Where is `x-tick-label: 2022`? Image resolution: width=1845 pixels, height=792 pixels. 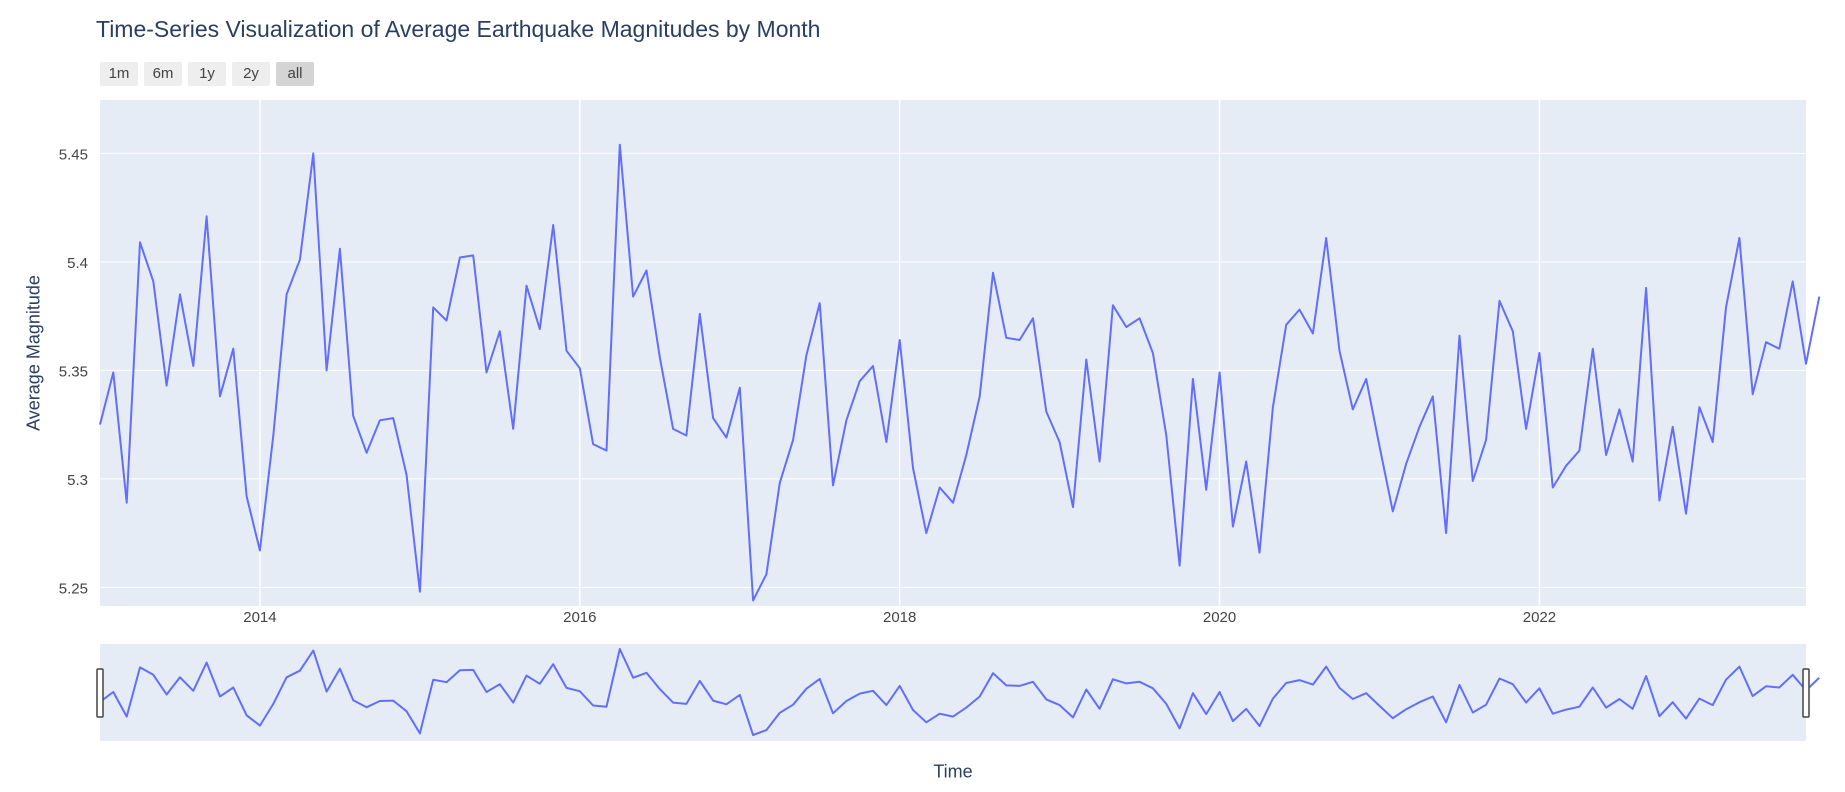 x-tick-label: 2022 is located at coordinates (1539, 617).